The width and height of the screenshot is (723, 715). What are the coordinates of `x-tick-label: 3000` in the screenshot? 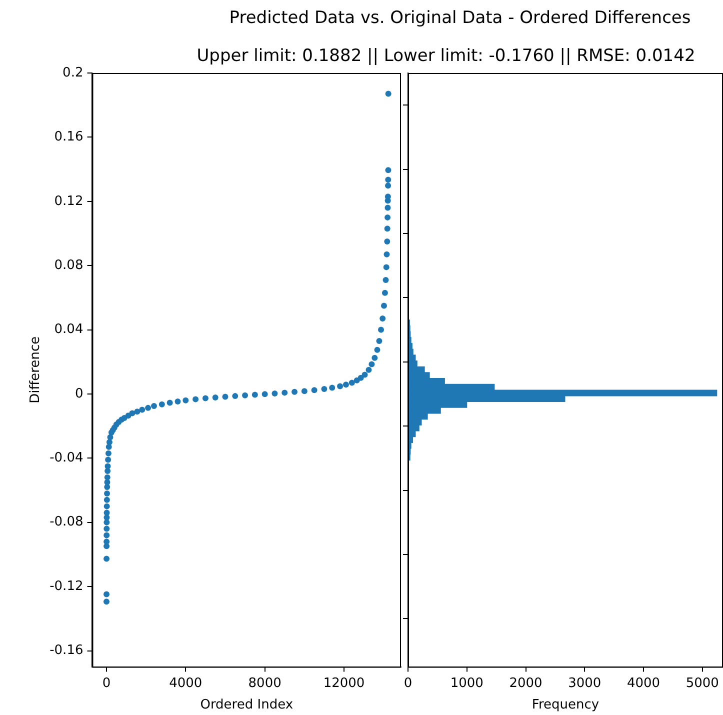 It's located at (585, 683).